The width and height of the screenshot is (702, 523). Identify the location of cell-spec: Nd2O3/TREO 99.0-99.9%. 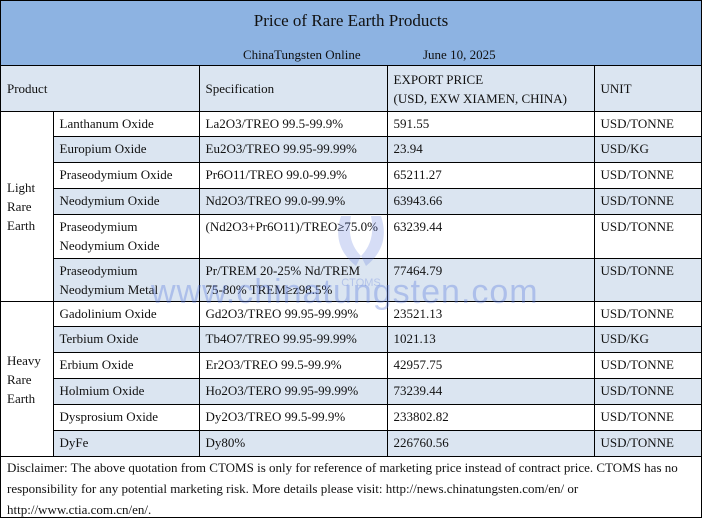
(293, 201).